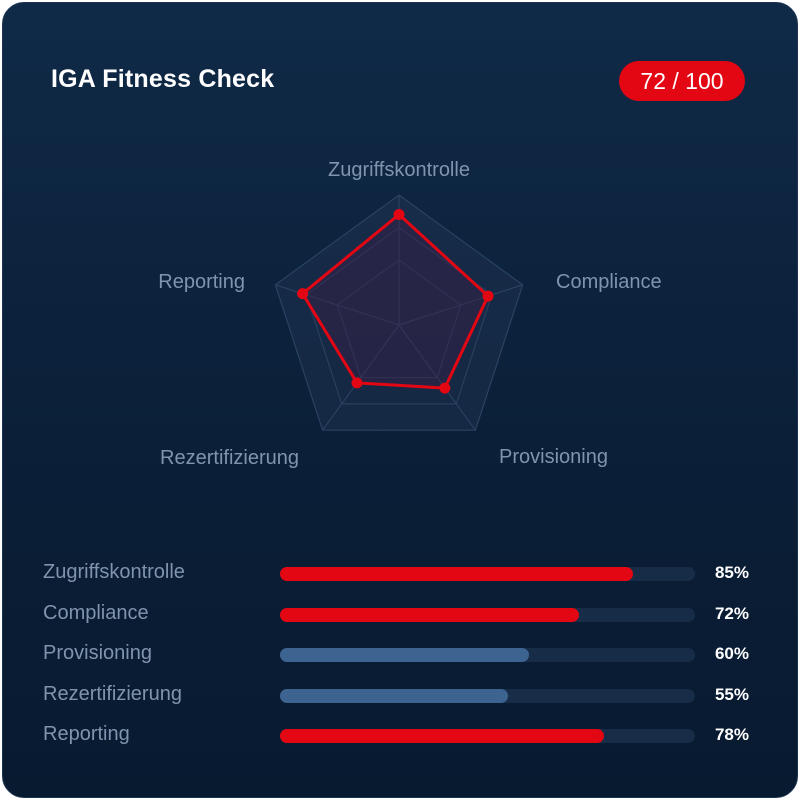 The height and width of the screenshot is (800, 800). Describe the element at coordinates (303, 294) in the screenshot. I see `radar-point-reporting` at that location.